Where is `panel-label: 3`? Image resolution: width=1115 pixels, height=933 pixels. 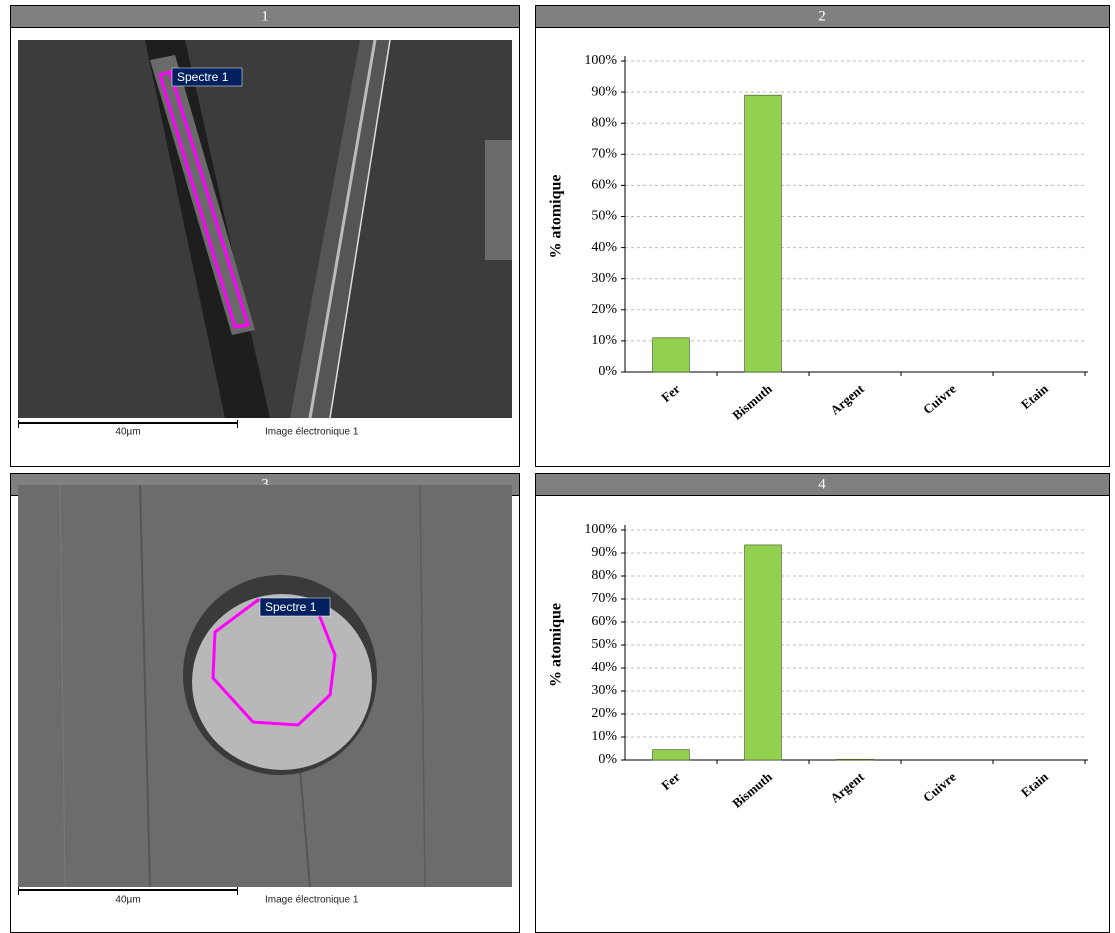
panel-label: 3 is located at coordinates (265, 484).